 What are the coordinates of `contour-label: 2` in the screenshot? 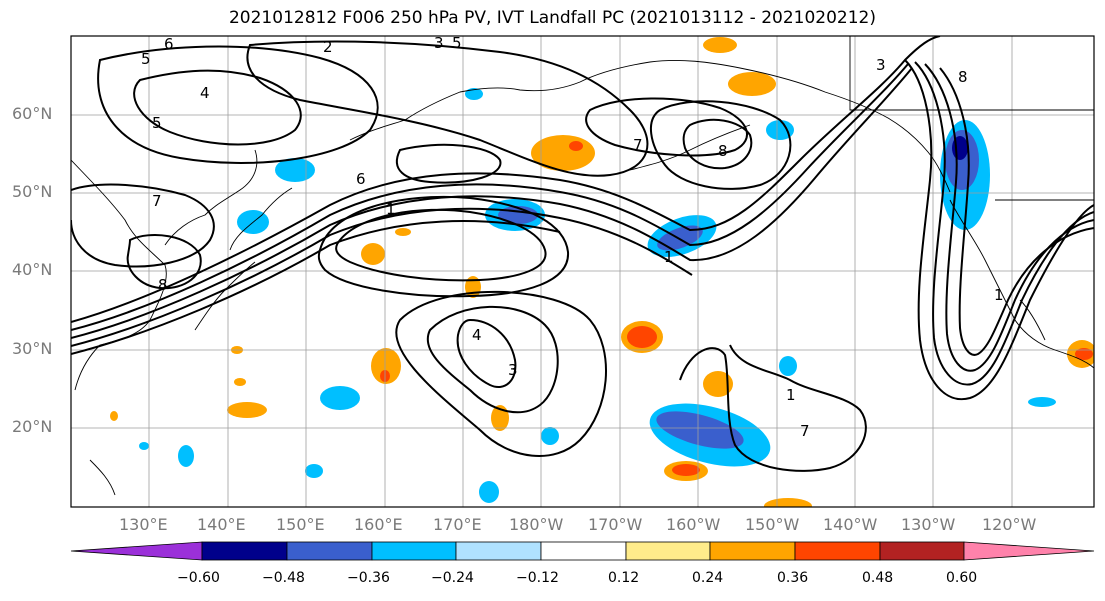 It's located at (328, 47).